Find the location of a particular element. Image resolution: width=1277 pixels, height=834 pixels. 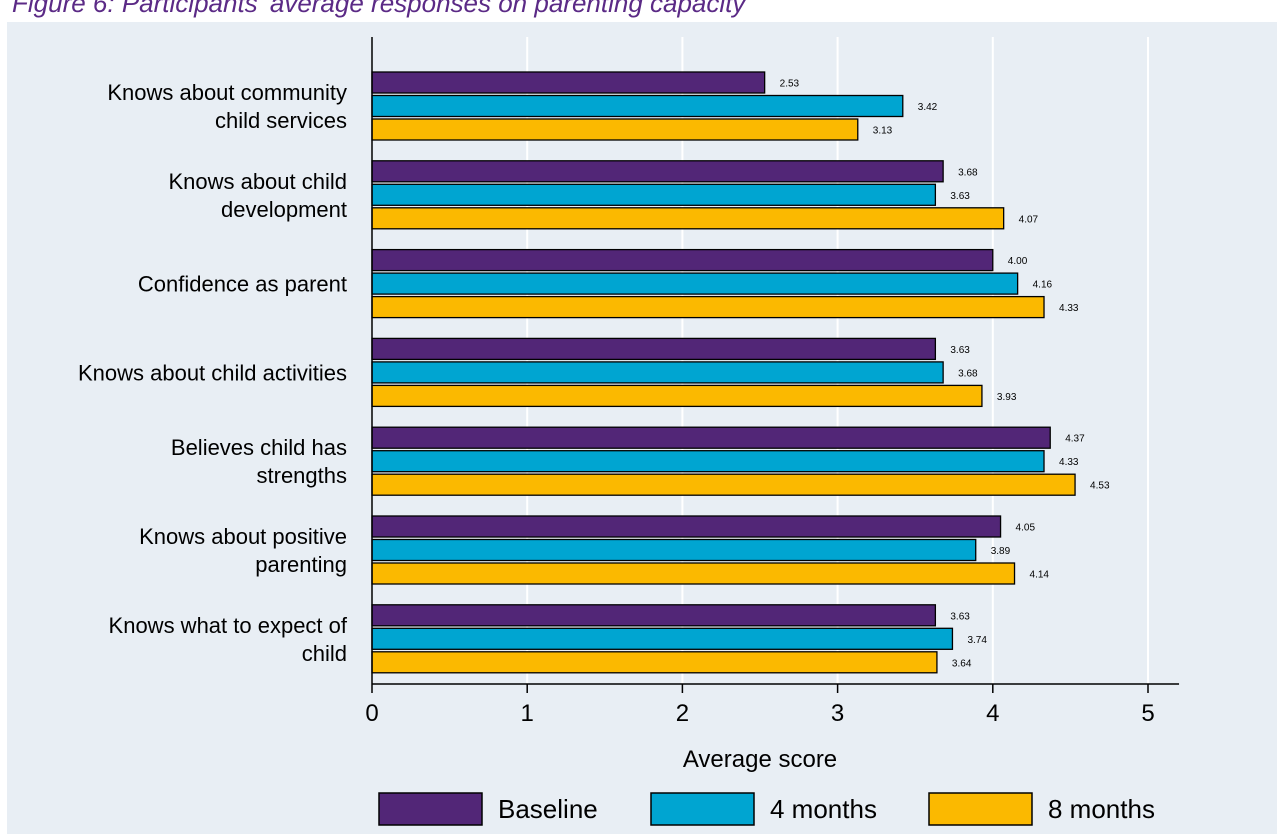

data-label: 2.53 is located at coordinates (790, 84).